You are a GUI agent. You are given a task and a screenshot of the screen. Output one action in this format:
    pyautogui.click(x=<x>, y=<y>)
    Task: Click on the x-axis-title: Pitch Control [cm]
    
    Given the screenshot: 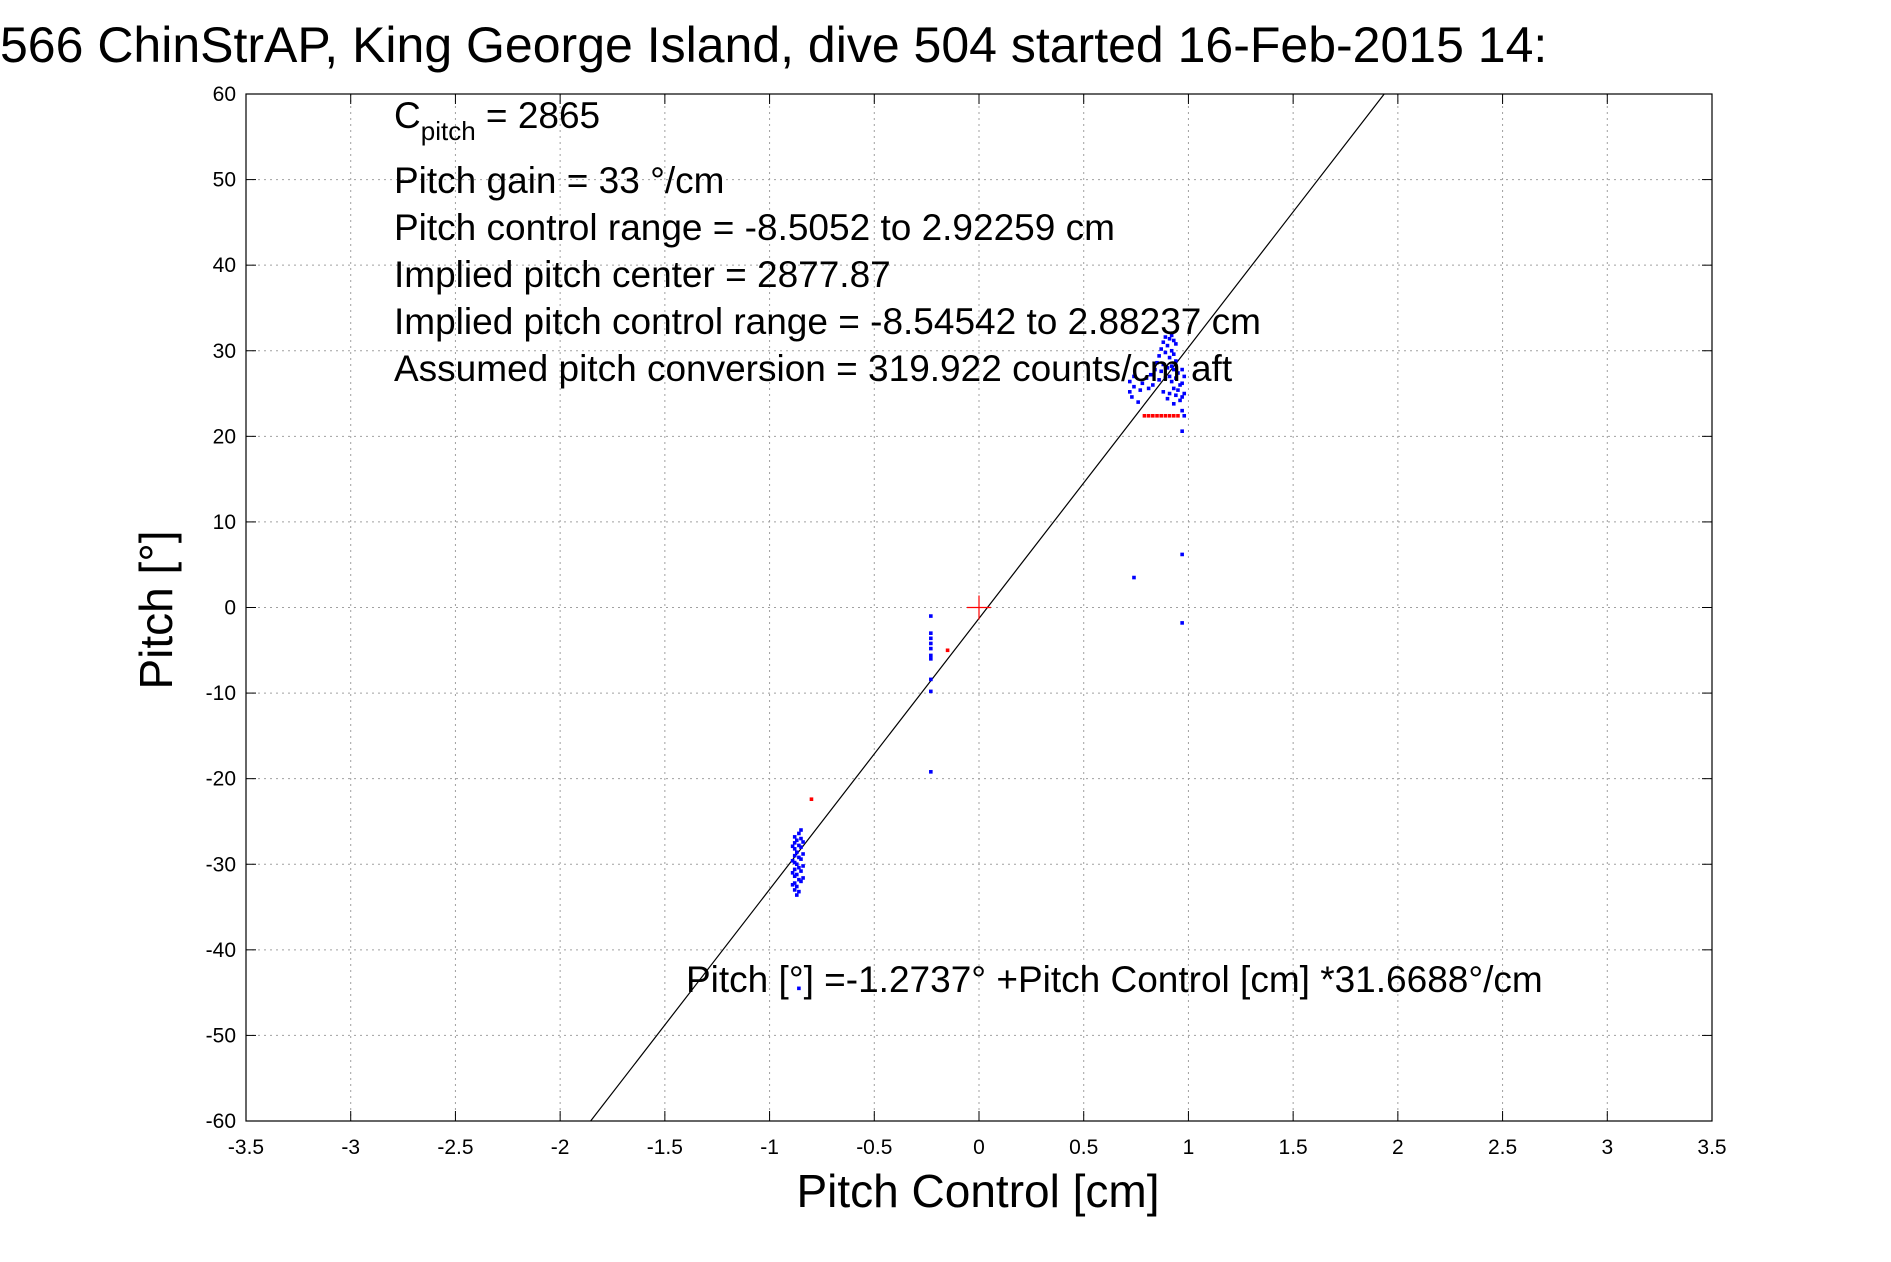 What is the action you would take?
    pyautogui.click(x=978, y=1191)
    